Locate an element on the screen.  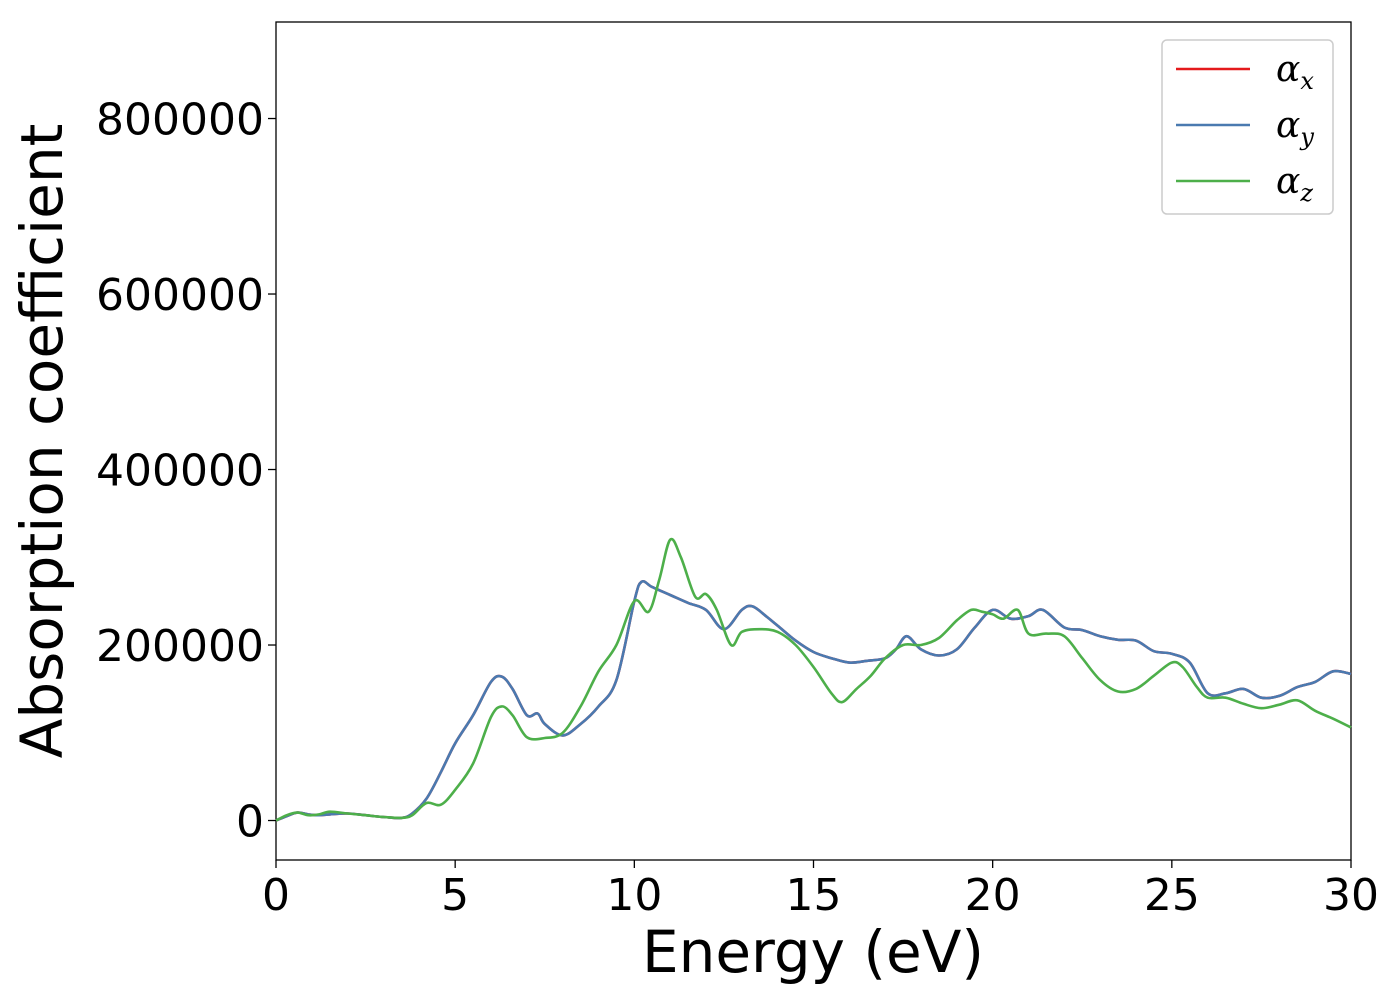
y-tick-label: 0 is located at coordinates (250, 822).